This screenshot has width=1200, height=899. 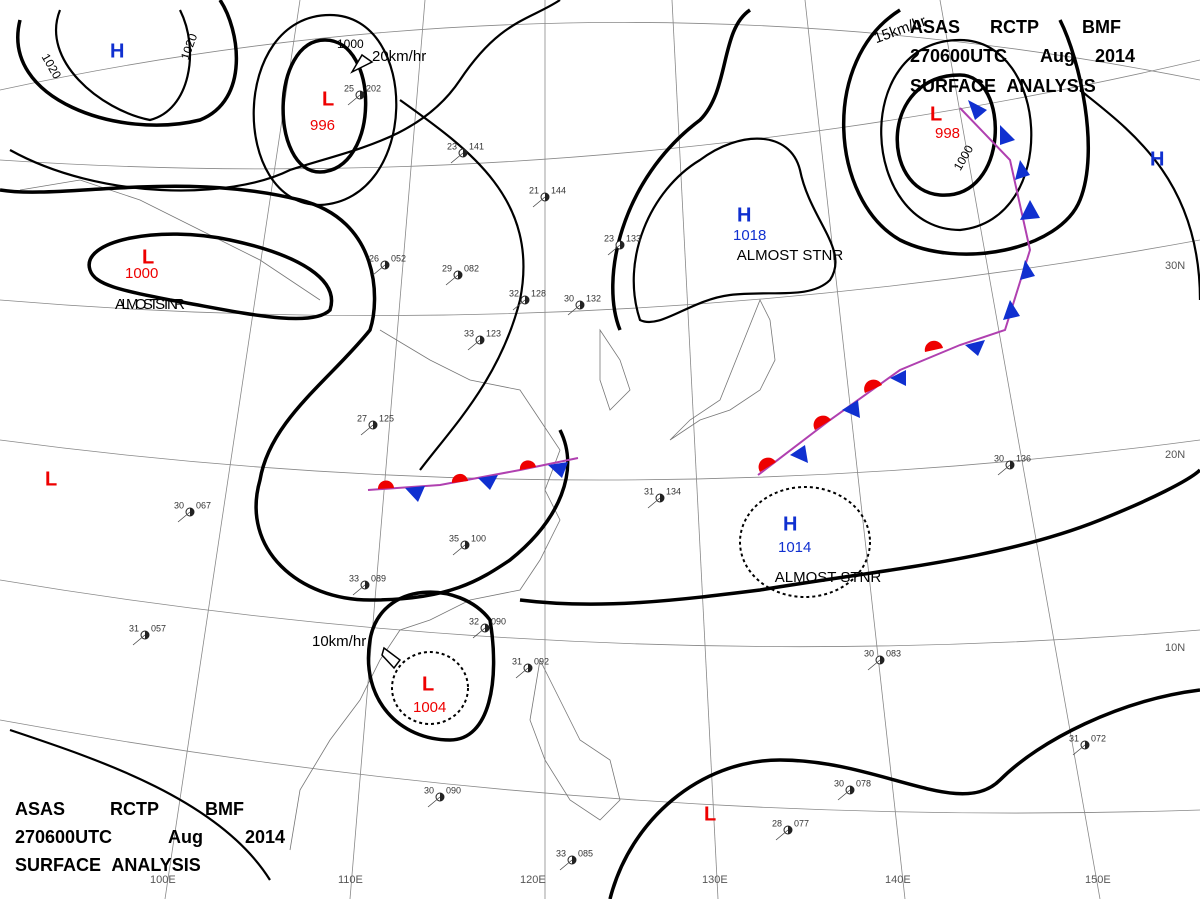 I want to click on station-temp: 30, so click(x=429, y=790).